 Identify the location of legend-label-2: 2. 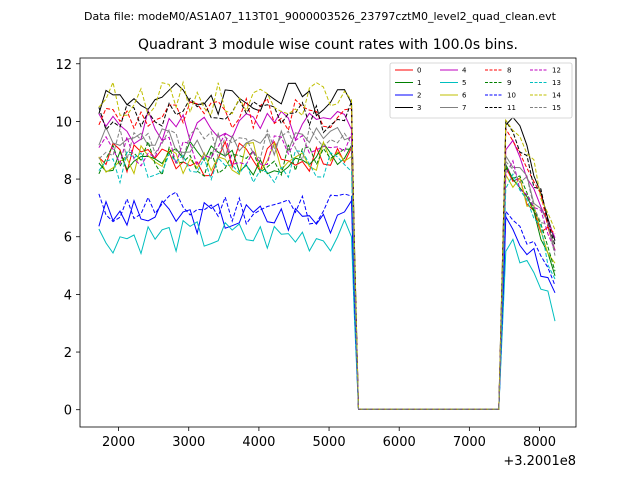
(419, 96).